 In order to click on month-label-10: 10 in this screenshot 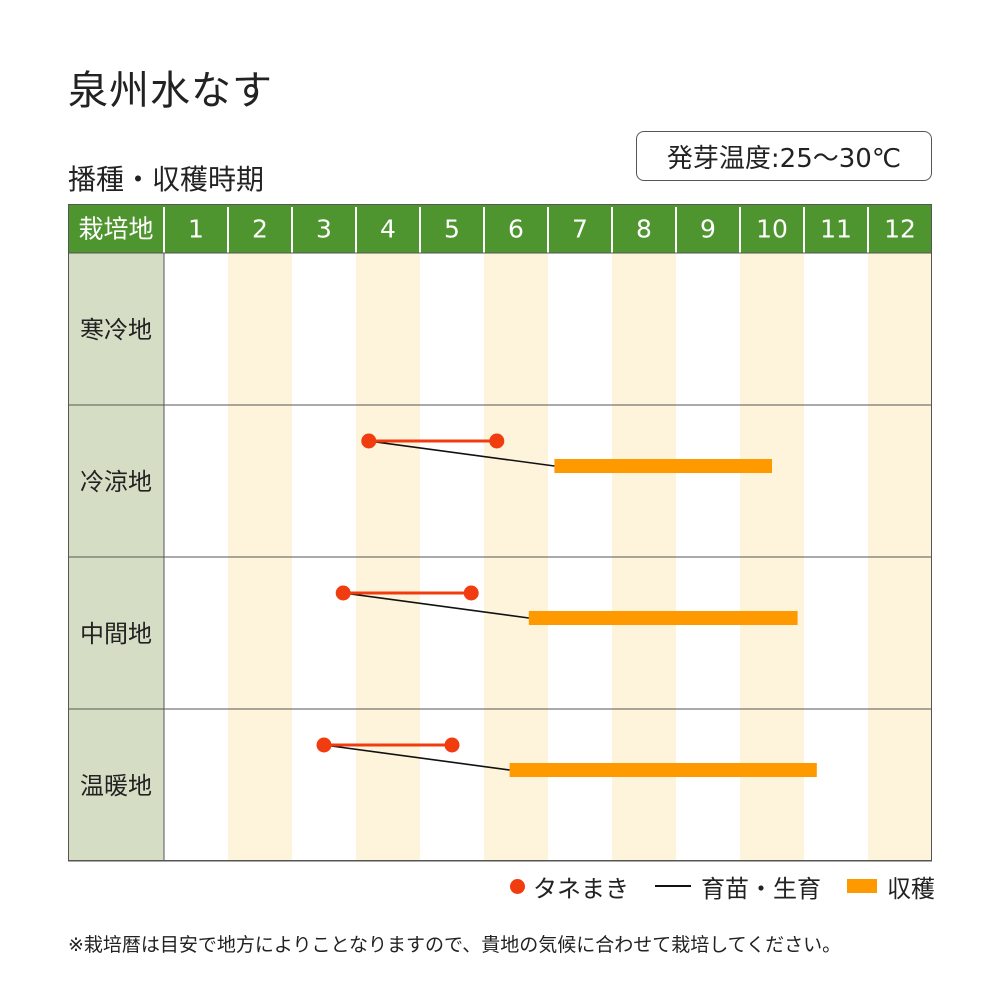, I will do `click(772, 229)`.